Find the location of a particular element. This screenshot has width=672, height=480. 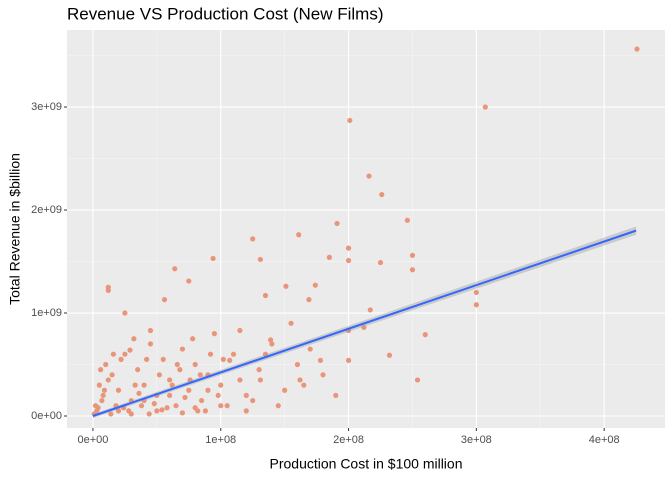

y-tick-label: 0e+00 is located at coordinates (46, 416).